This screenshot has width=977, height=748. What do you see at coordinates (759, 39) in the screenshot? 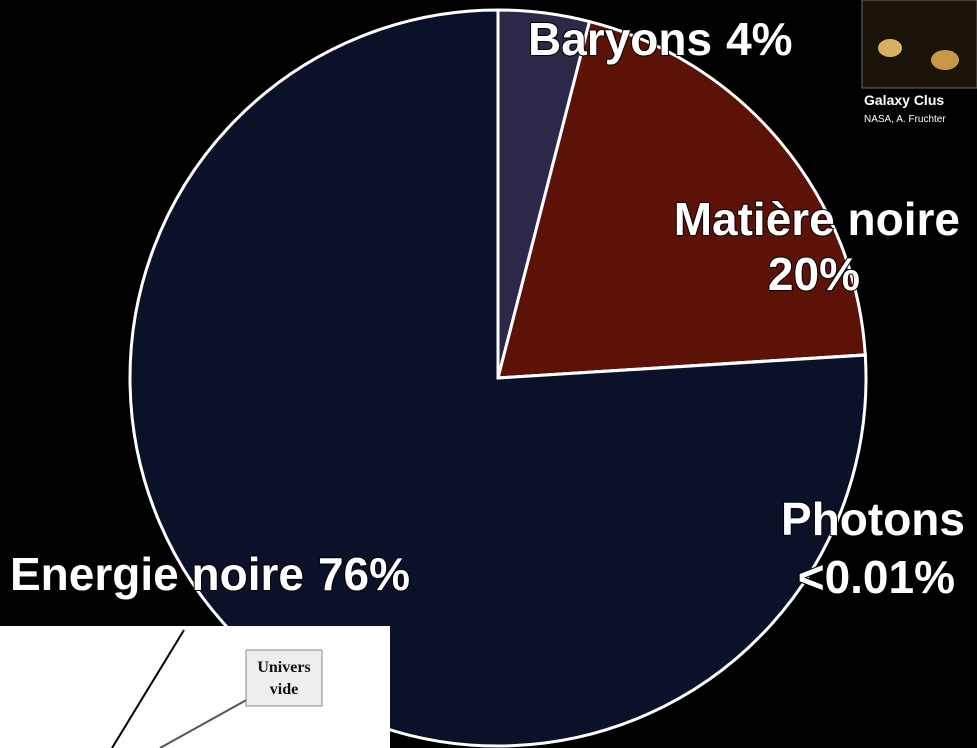
I see `slice-value-label: 4%` at bounding box center [759, 39].